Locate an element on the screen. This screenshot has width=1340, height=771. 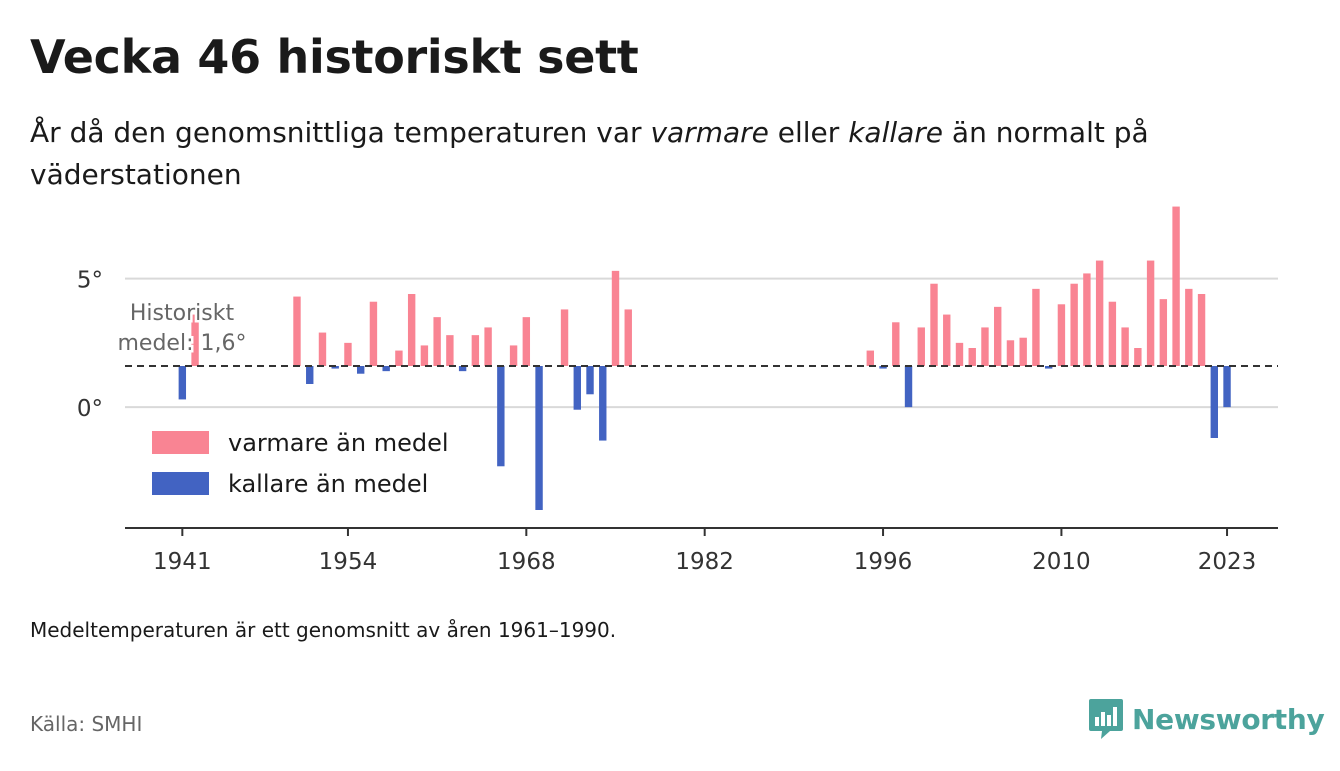
legend: varmare än medel kallare än medel is located at coordinates (300, 463).